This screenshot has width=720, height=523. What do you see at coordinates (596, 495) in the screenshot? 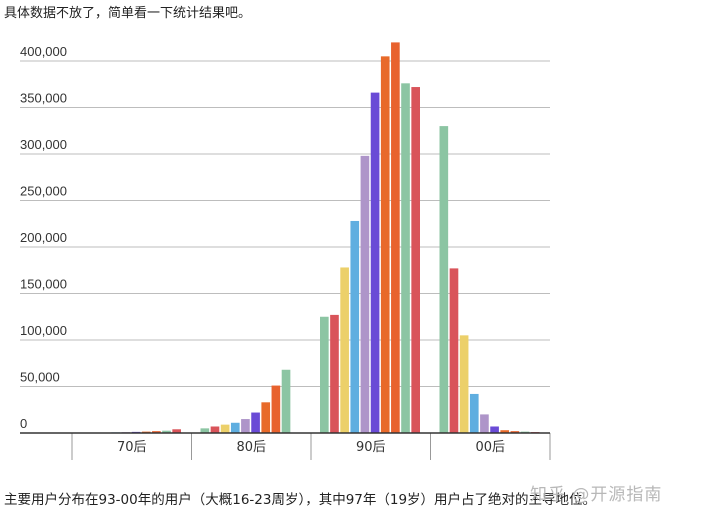
I see `watermark: 知乎 @开源指南` at bounding box center [596, 495].